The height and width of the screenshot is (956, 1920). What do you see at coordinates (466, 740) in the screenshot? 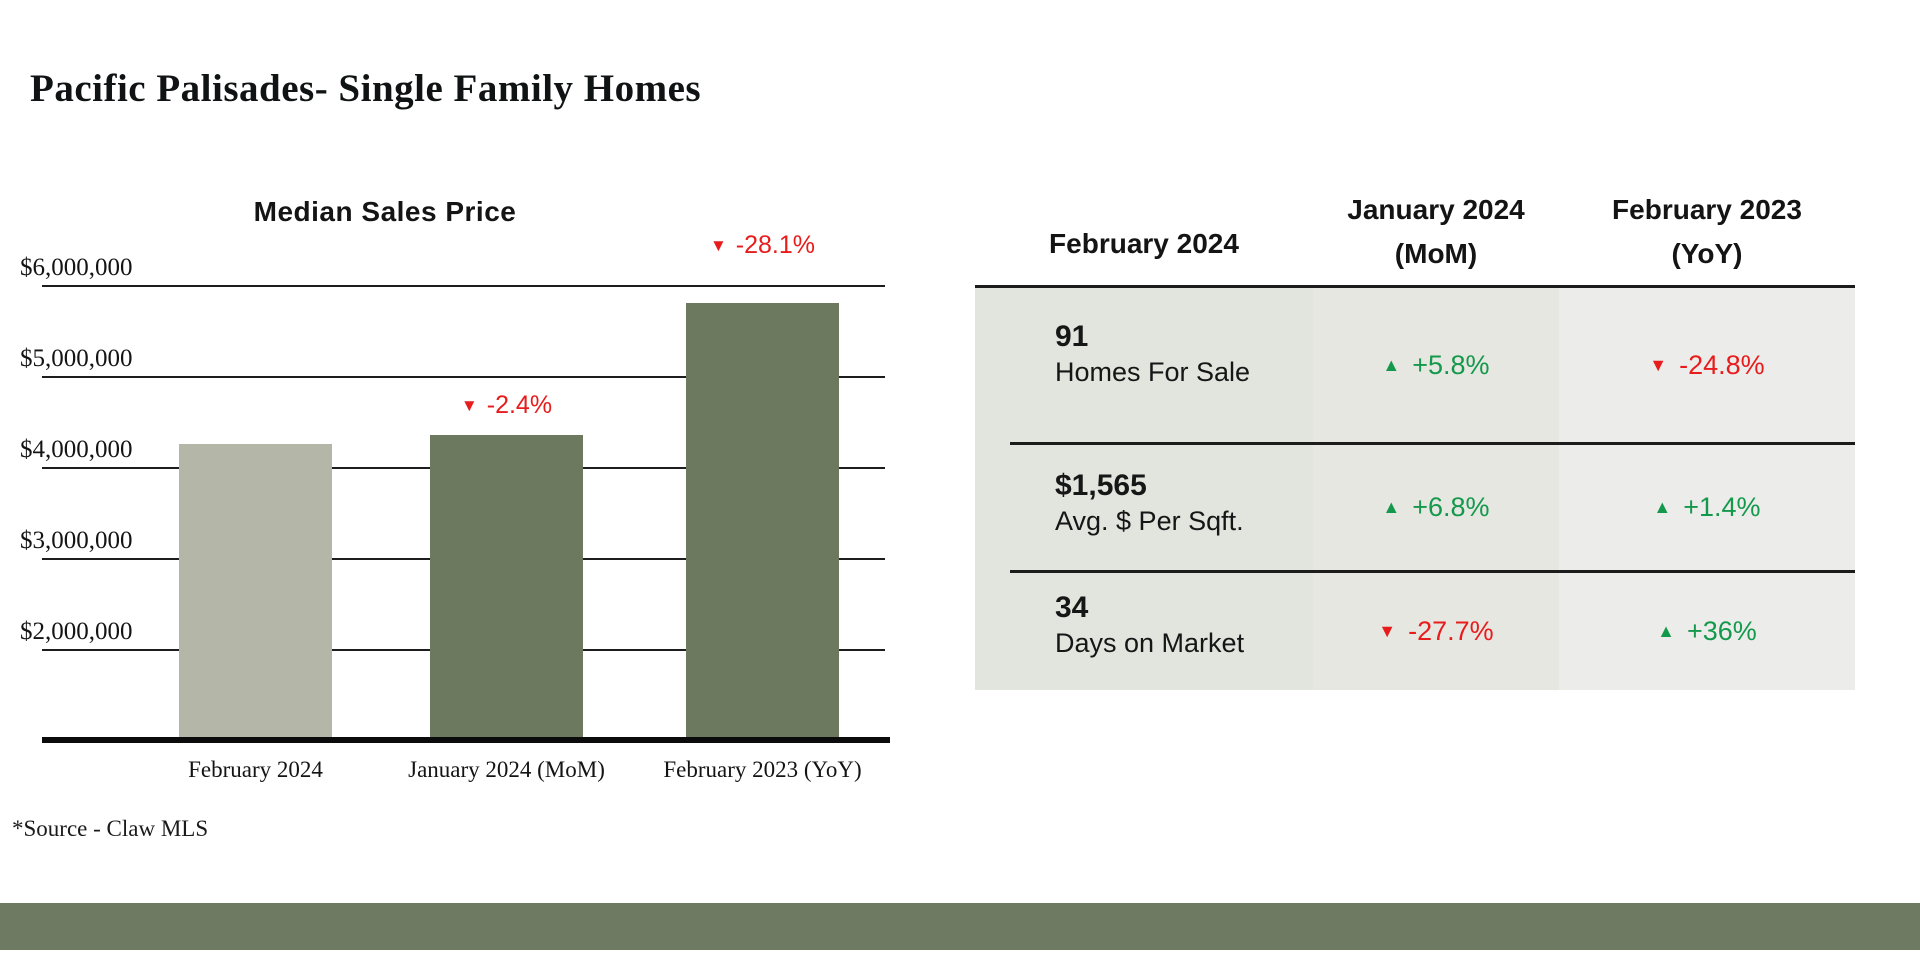
I see `chart-x-axis-line` at bounding box center [466, 740].